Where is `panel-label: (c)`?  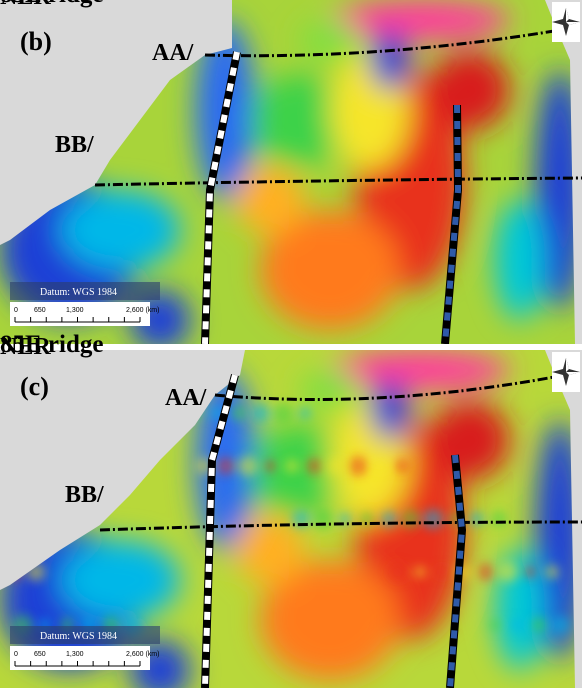 panel-label: (c) is located at coordinates (34, 386).